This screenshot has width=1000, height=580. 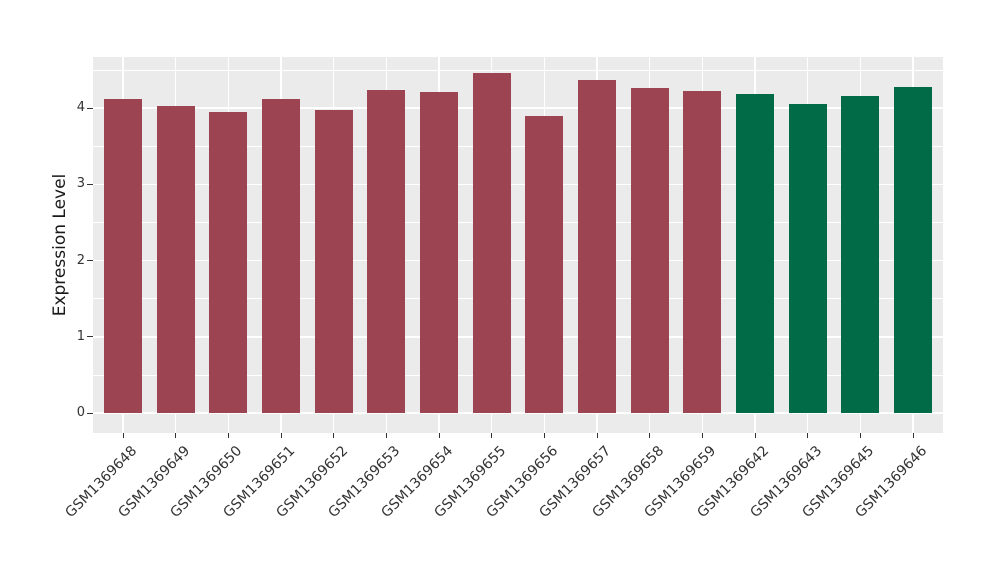 I want to click on y-tick-label: 0, so click(x=80, y=413).